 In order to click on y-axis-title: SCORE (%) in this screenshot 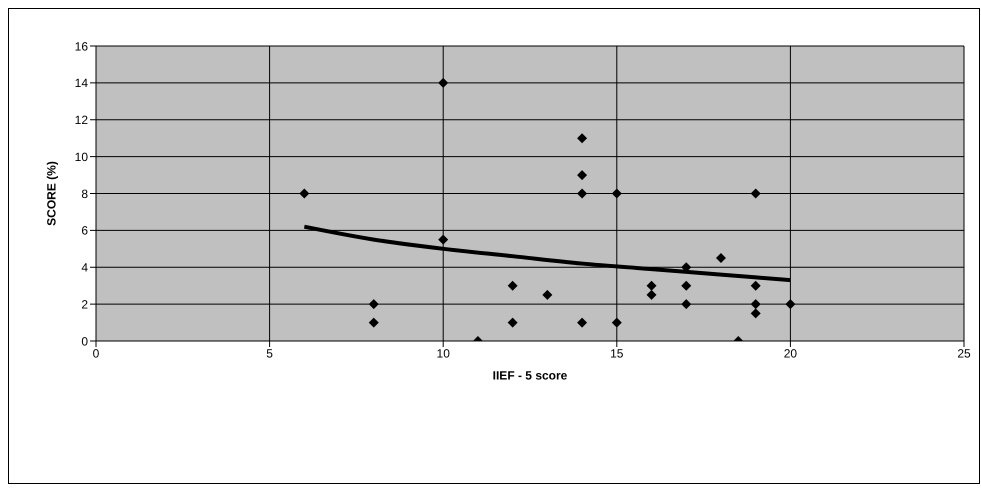, I will do `click(51, 193)`.